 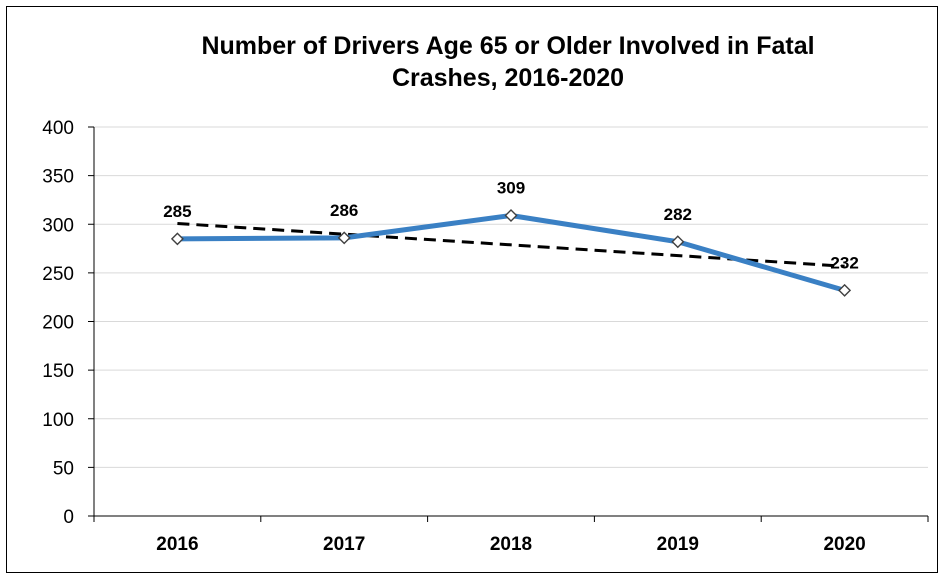 What do you see at coordinates (344, 210) in the screenshot?
I see `data-label-2017: 286` at bounding box center [344, 210].